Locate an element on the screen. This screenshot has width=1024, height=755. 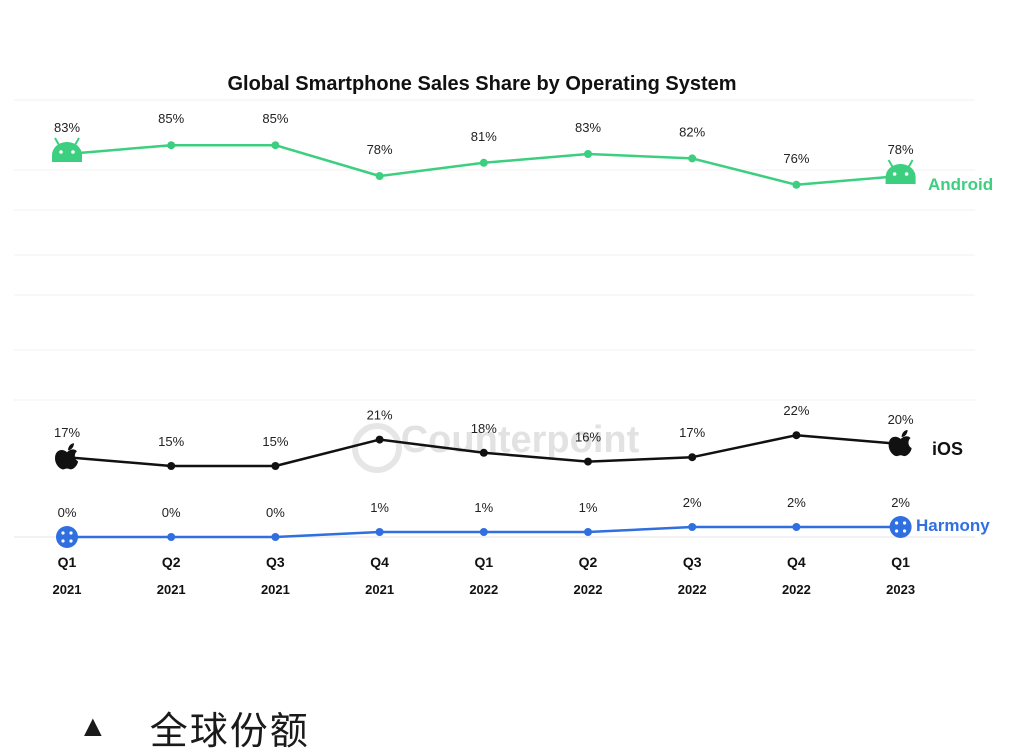
data-label: 16% is located at coordinates (588, 437).